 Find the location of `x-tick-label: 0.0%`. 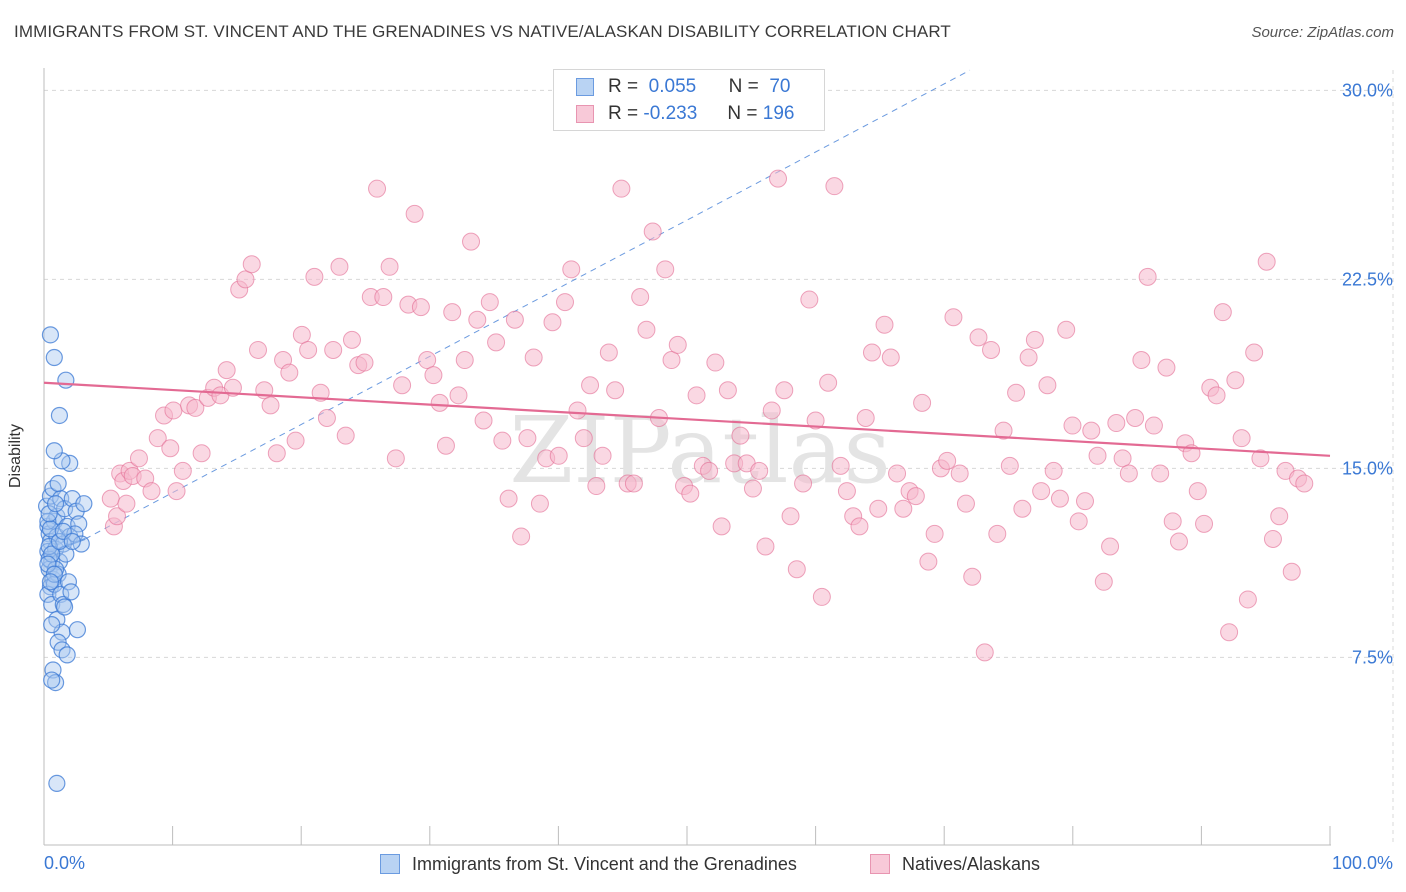

x-tick-label: 0.0% is located at coordinates (64, 863).